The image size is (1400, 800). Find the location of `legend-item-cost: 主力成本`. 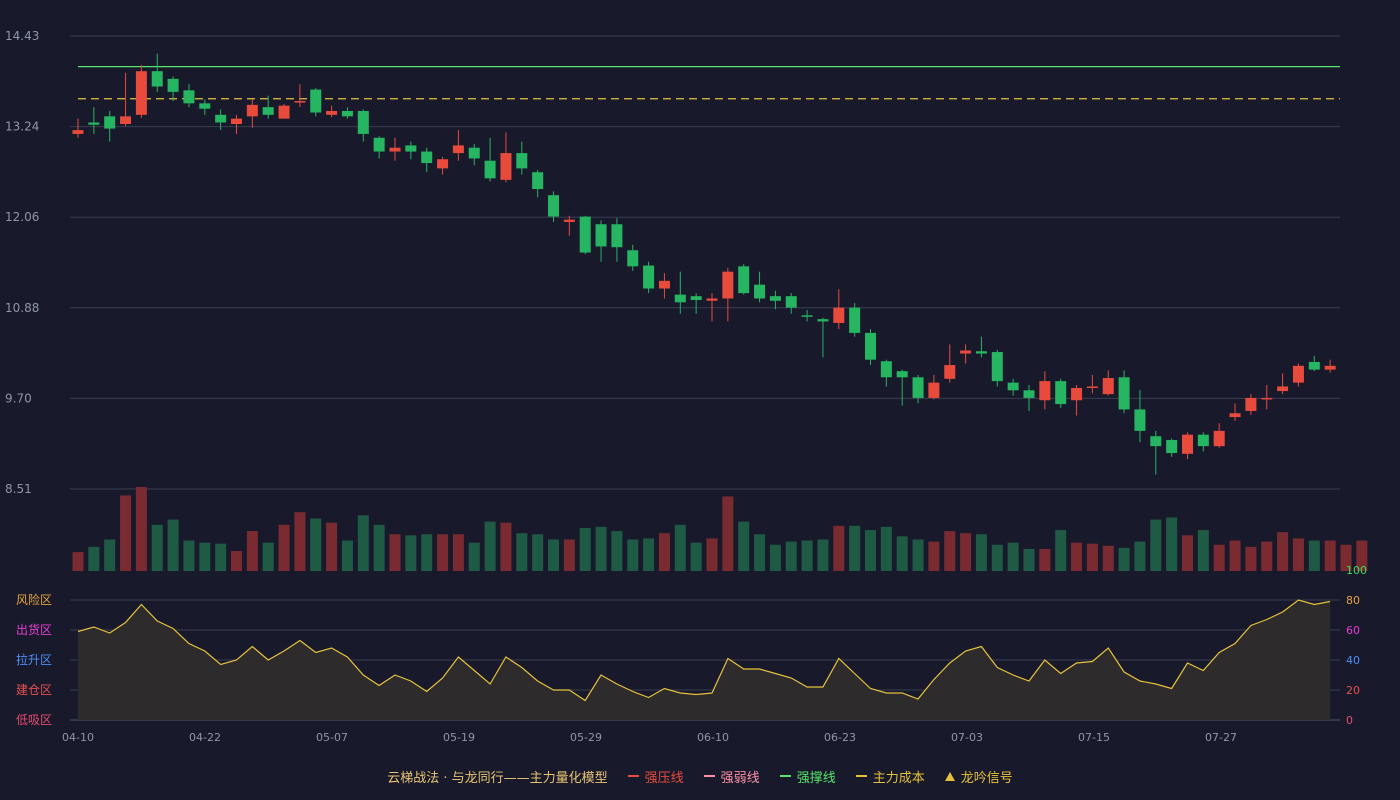

legend-item-cost: 主力成本 is located at coordinates (890, 776).